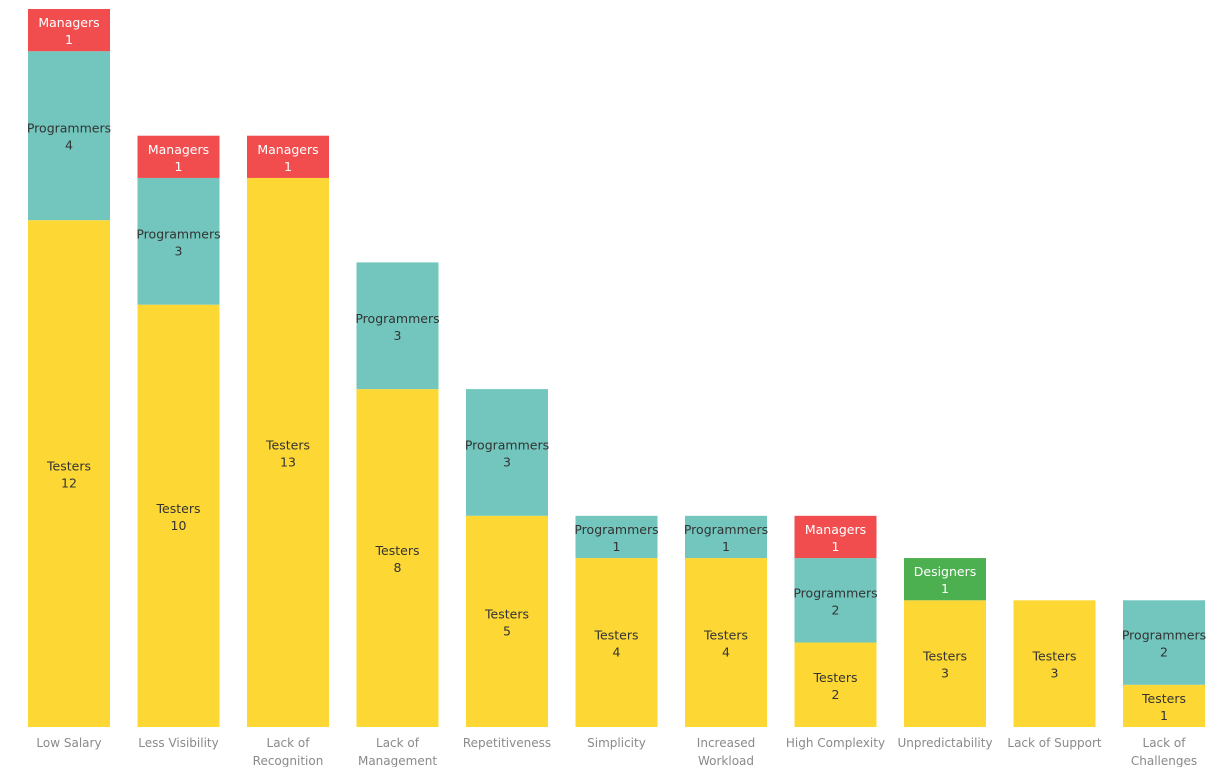  I want to click on segment-label-high-complexity-programmers: Programmers 2, so click(835, 601).